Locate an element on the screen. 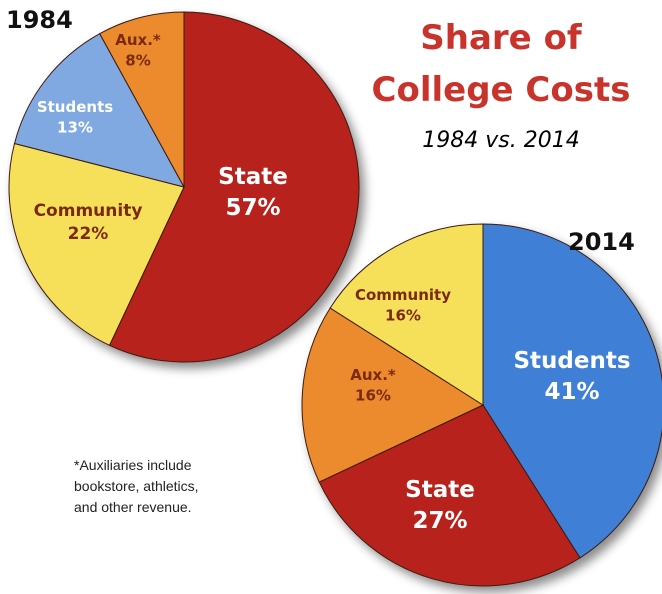  year-label-1984: 1984 is located at coordinates (39, 20).